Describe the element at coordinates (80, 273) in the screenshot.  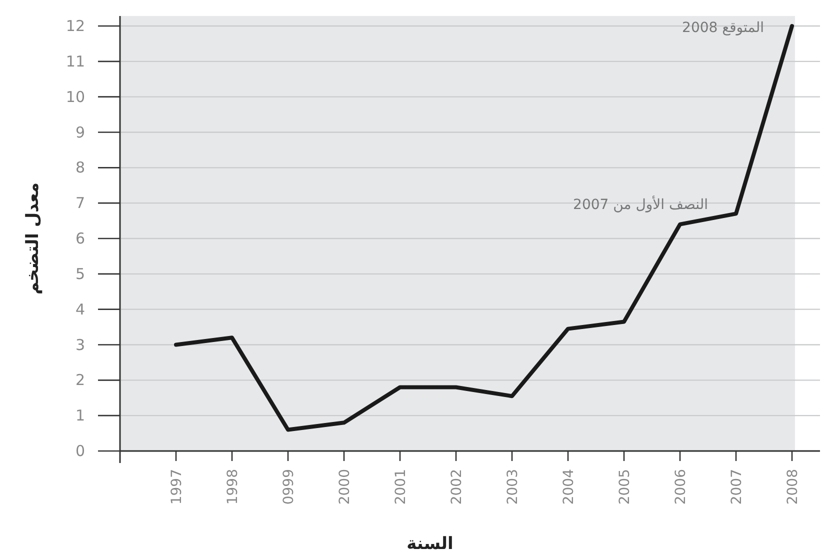
I see `y-tick-label: 5` at that location.